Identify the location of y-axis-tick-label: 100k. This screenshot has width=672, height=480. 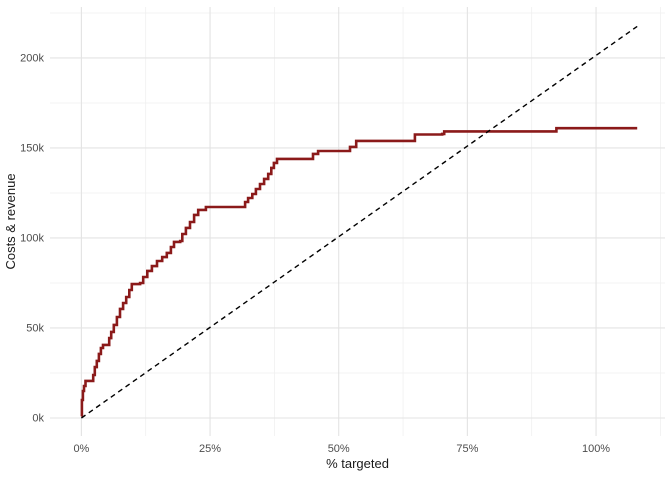
(32, 239).